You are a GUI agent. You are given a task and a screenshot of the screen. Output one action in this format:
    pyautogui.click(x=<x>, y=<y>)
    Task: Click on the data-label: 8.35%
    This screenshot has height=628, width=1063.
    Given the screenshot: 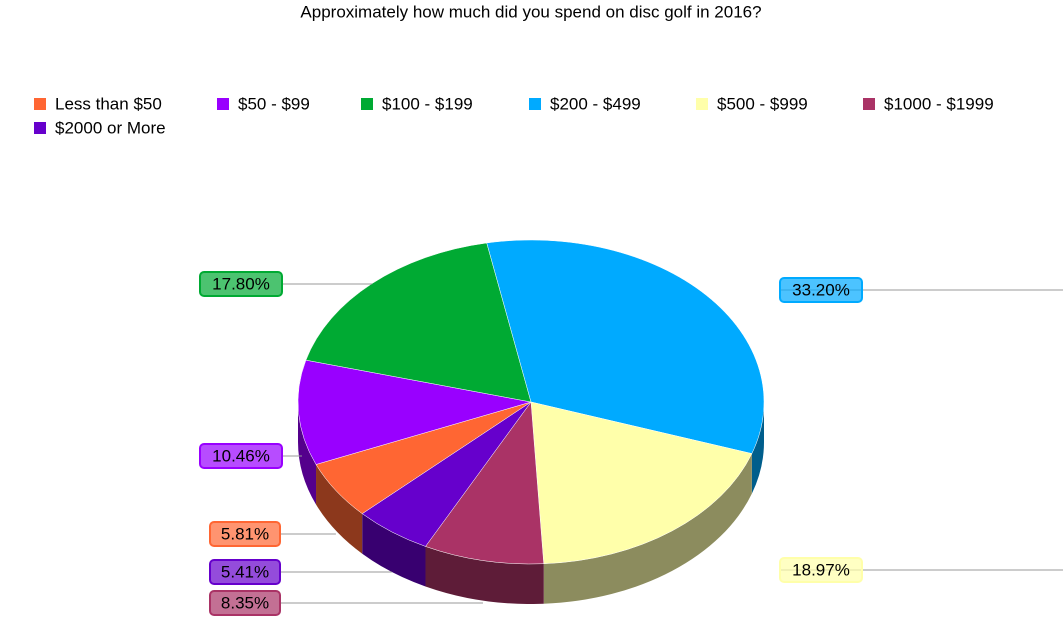 What is the action you would take?
    pyautogui.click(x=245, y=602)
    